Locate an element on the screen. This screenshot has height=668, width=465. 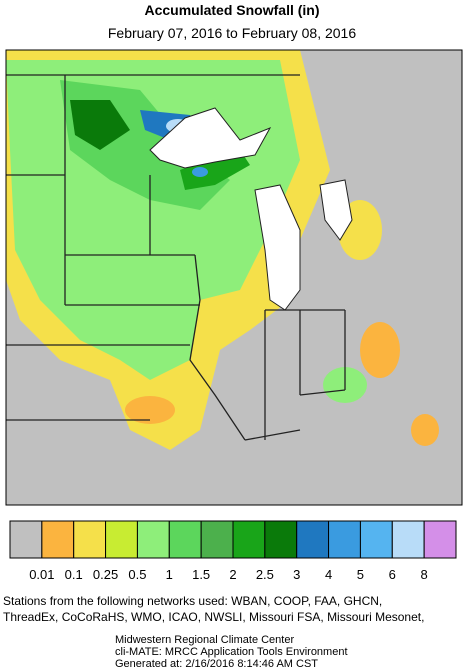
legend-label: 0.5 is located at coordinates (137, 574).